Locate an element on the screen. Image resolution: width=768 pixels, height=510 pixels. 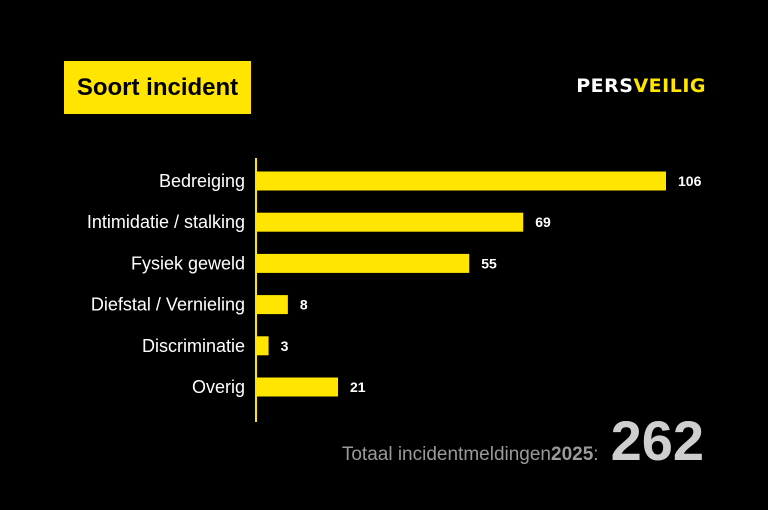
category-label: Discriminatie is located at coordinates (193, 346).